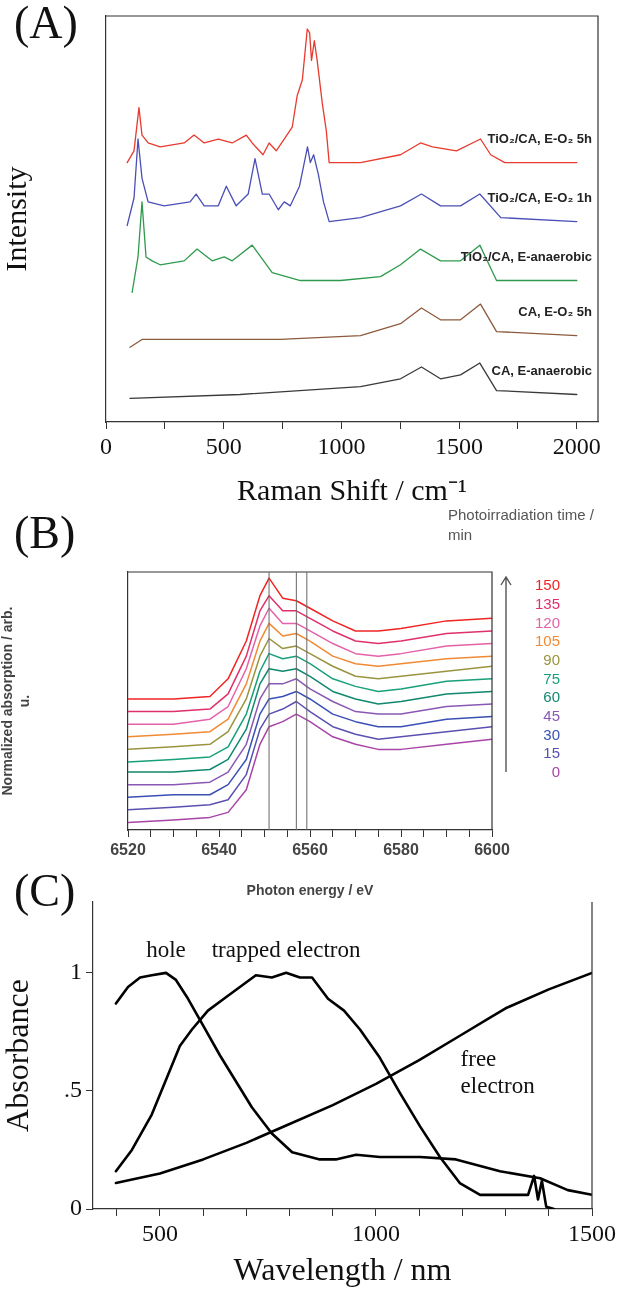 The width and height of the screenshot is (627, 1291). What do you see at coordinates (76, 971) in the screenshot?
I see `y-tick-label: 1` at bounding box center [76, 971].